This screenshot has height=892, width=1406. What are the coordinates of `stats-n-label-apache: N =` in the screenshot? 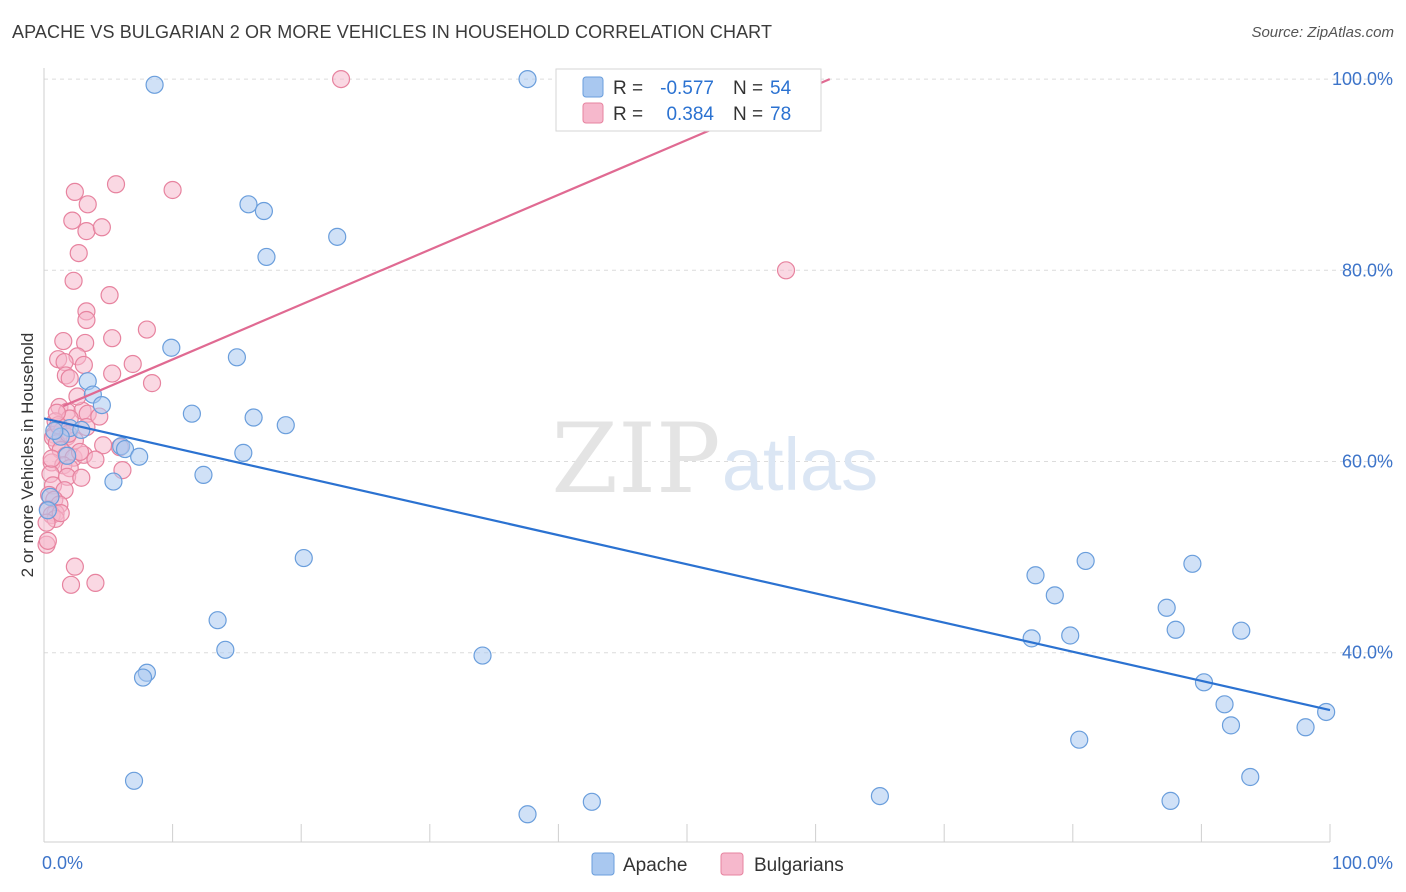 It's located at (748, 88).